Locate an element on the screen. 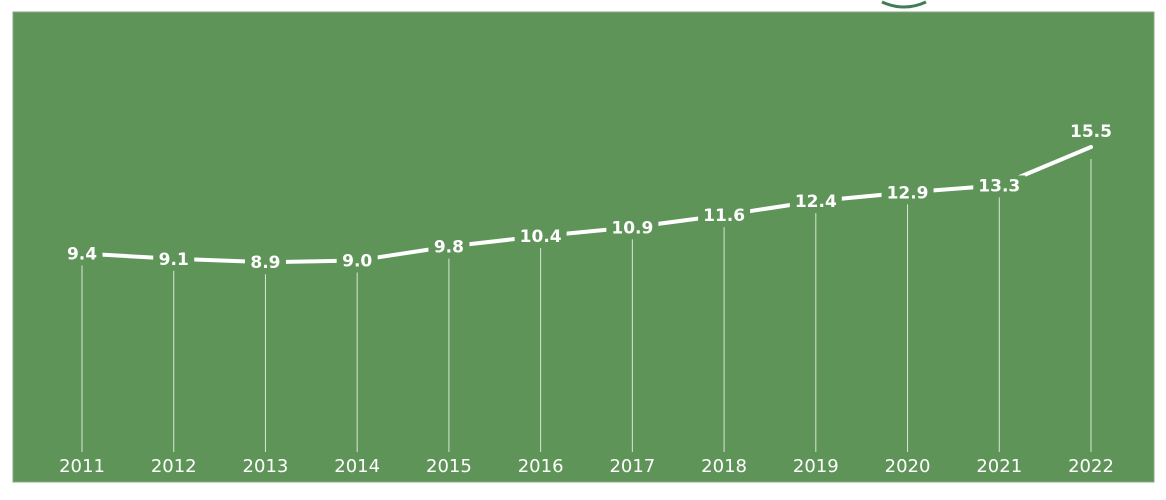 The width and height of the screenshot is (1166, 500). x-tick-label-2014: 2014 is located at coordinates (357, 466).